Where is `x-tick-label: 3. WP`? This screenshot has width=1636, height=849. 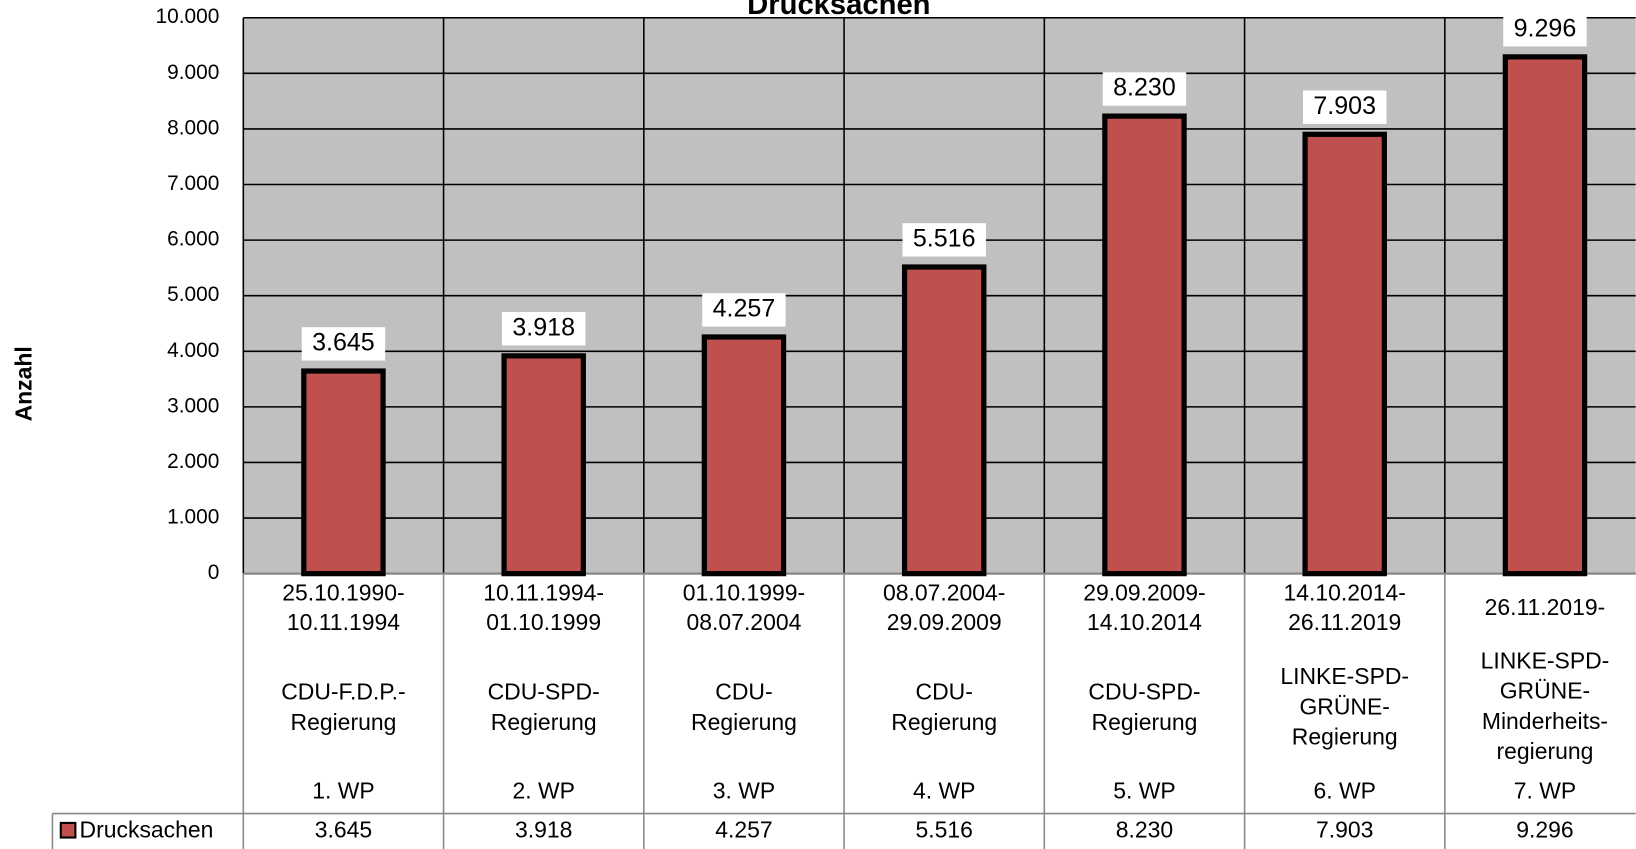 x-tick-label: 3. WP is located at coordinates (744, 791).